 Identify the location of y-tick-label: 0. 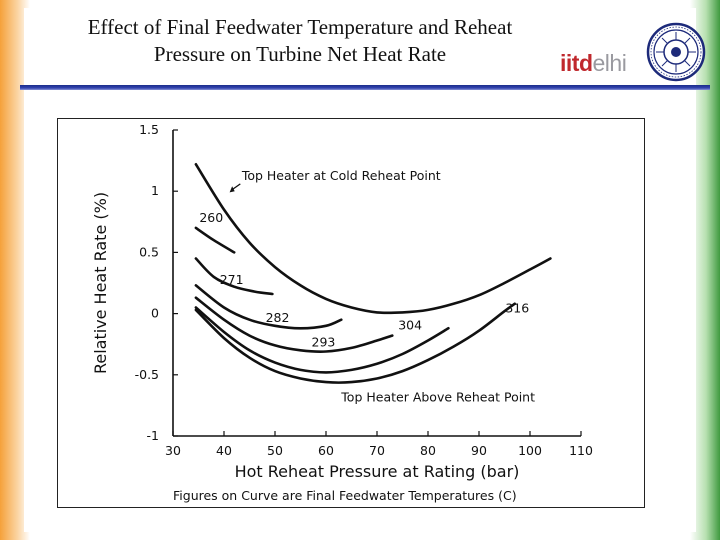
(155, 313).